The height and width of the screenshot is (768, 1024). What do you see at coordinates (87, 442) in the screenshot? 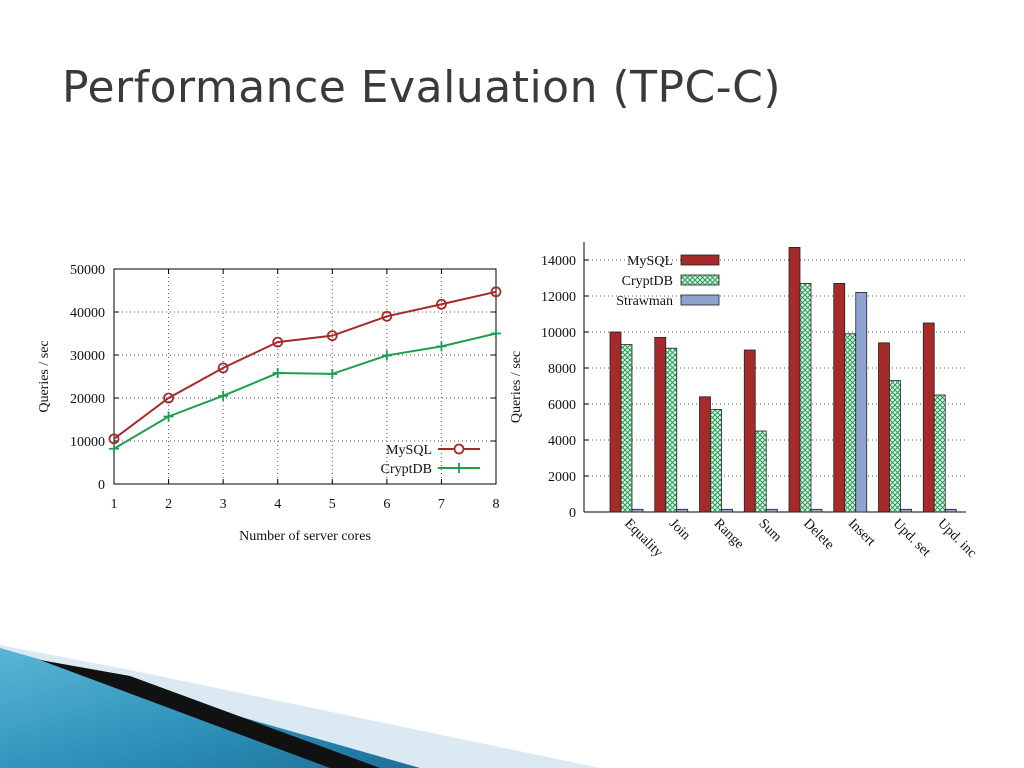
I see `line-chart-y-tick-label: 10000` at bounding box center [87, 442].